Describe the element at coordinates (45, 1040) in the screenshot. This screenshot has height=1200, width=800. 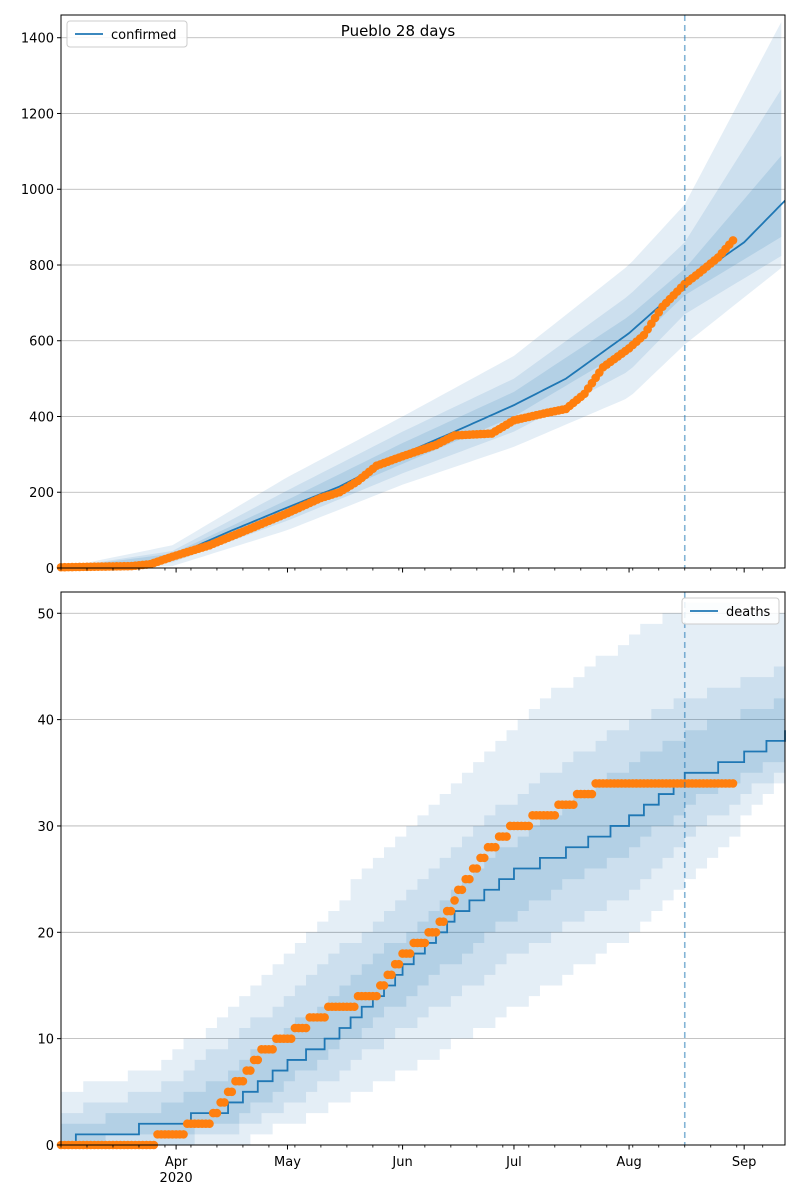
I see `y-tick-label: 10` at that location.